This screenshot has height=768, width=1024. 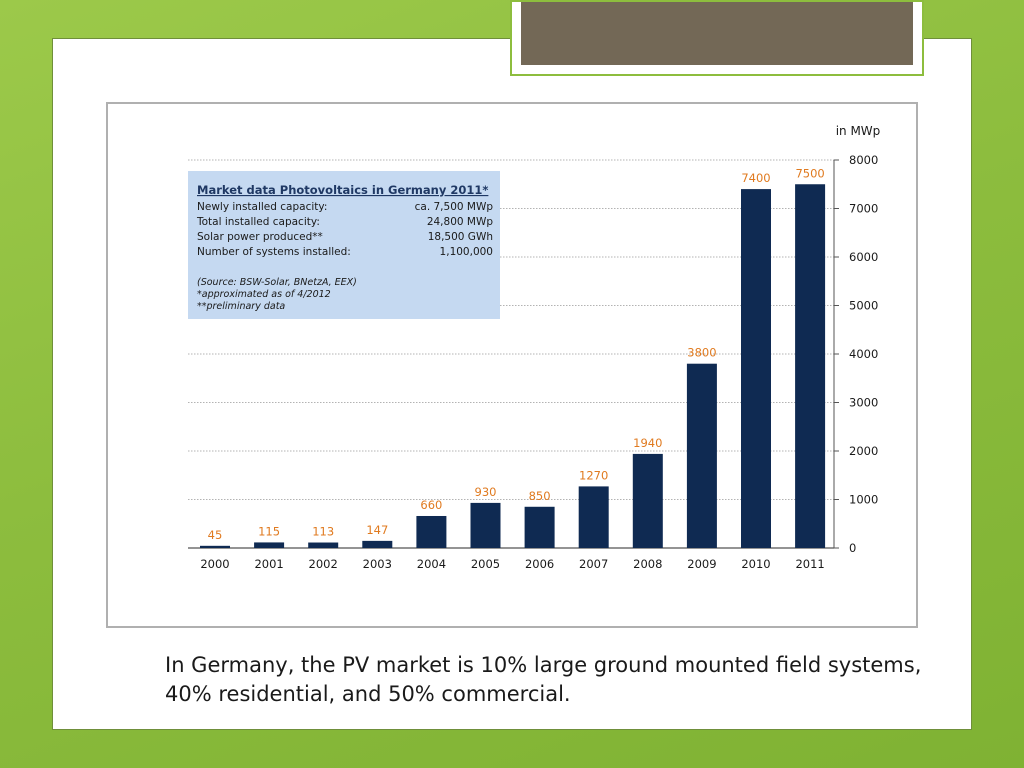 I want to click on bar-2007, so click(x=593, y=517).